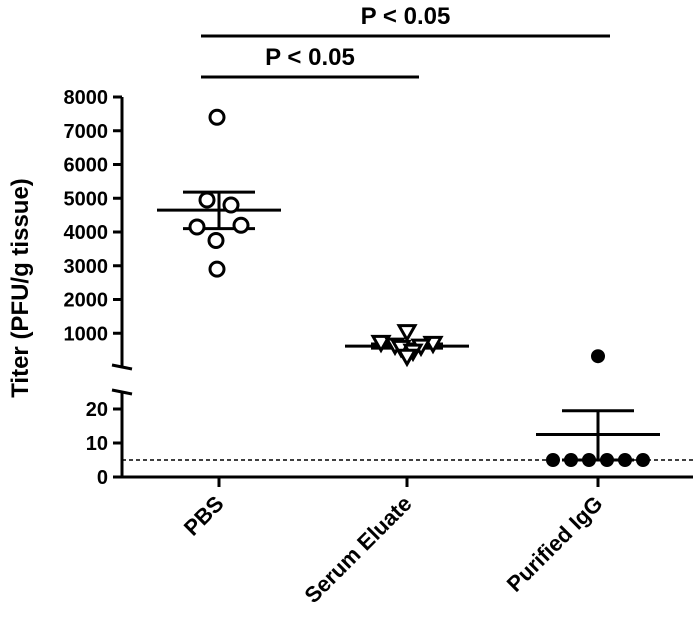 This screenshot has height=642, width=697. I want to click on y-tick-label: 3000, so click(86, 267).